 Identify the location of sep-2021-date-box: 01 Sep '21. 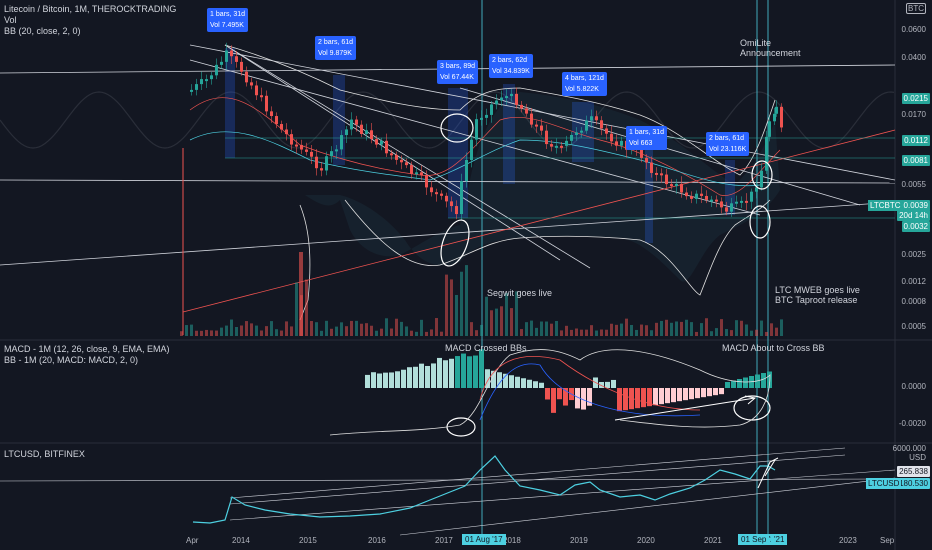
(760, 539).